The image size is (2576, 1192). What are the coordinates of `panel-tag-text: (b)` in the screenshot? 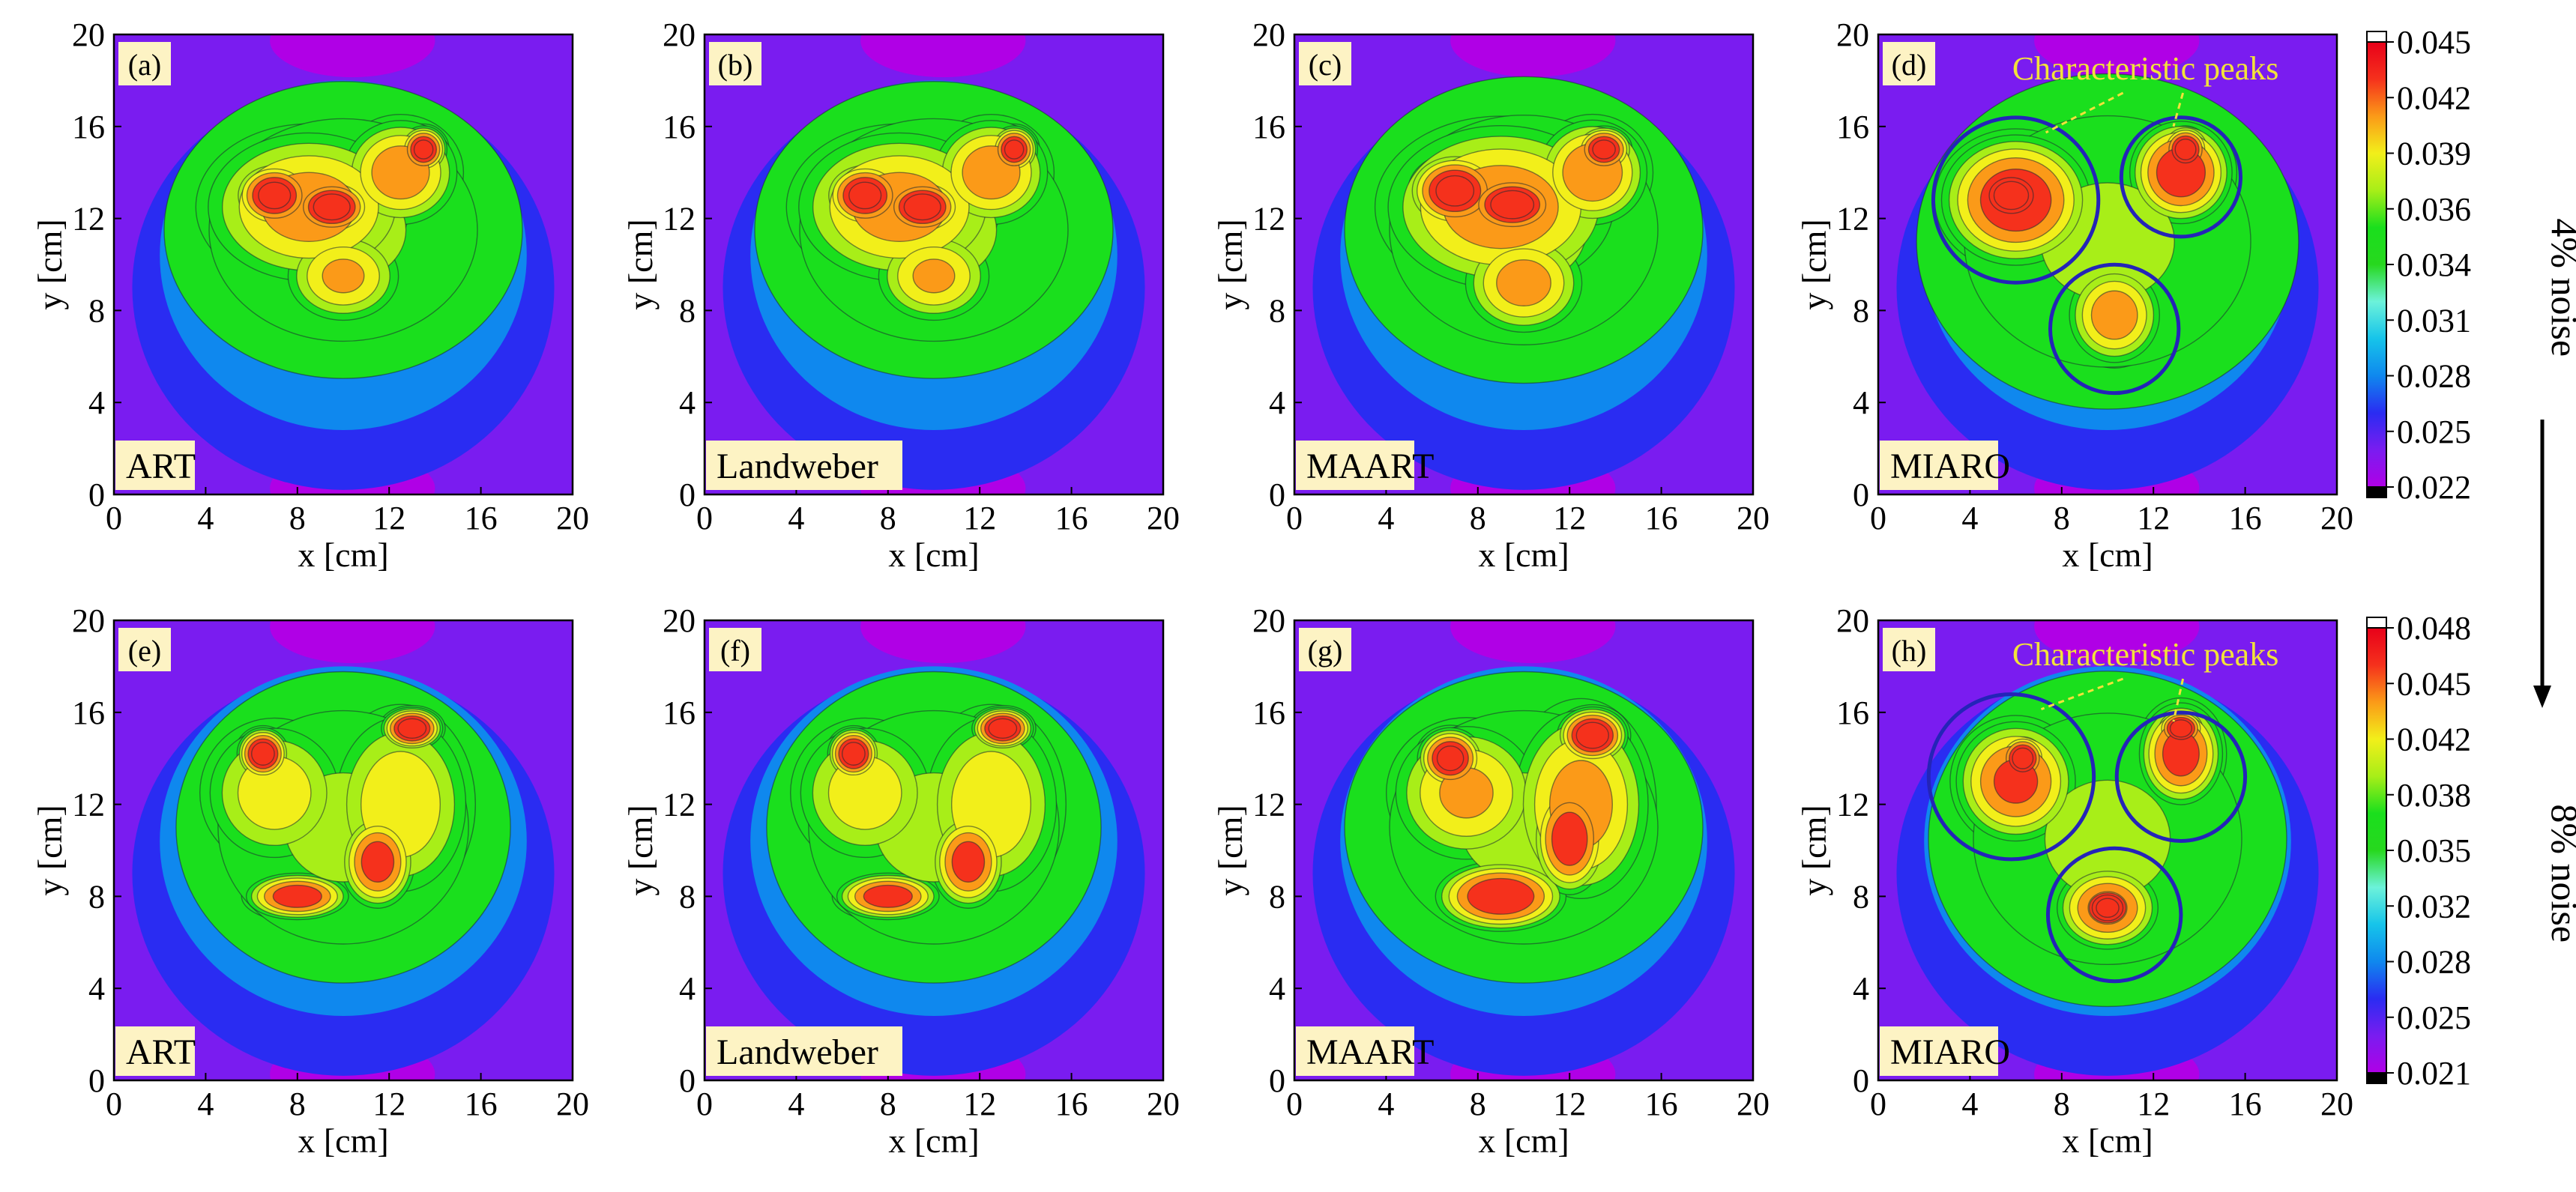 It's located at (735, 65).